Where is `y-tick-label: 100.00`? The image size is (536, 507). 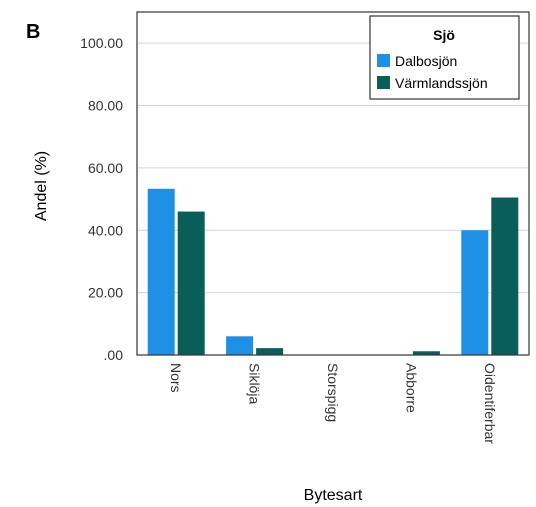 y-tick-label: 100.00 is located at coordinates (101, 43).